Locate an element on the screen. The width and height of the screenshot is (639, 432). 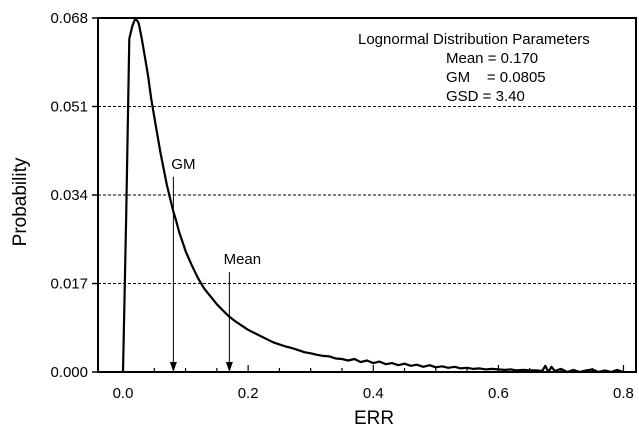
x-tick-label: 0.8 is located at coordinates (623, 393).